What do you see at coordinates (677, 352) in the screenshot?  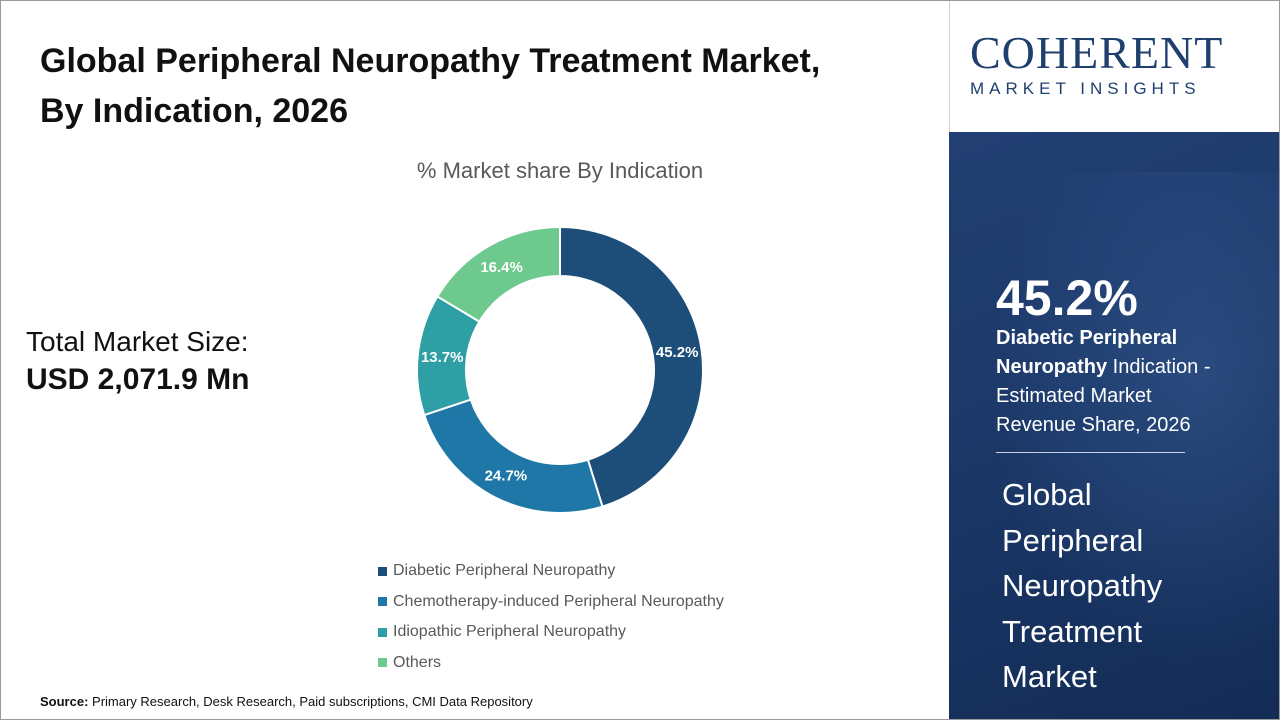 I see `slice-label: 45.2%` at bounding box center [677, 352].